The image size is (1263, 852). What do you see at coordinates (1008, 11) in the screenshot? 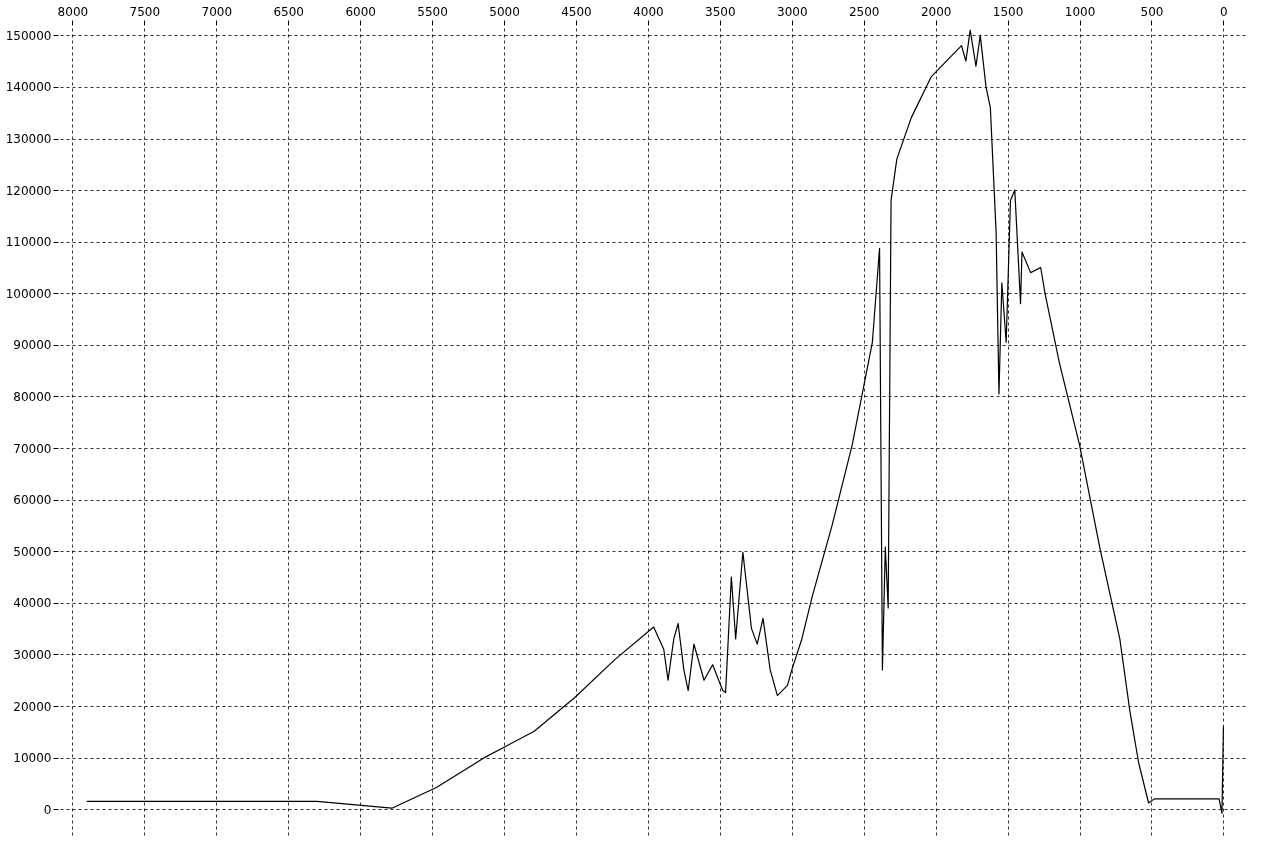
I see `x-tick-label: 1500` at bounding box center [1008, 11].